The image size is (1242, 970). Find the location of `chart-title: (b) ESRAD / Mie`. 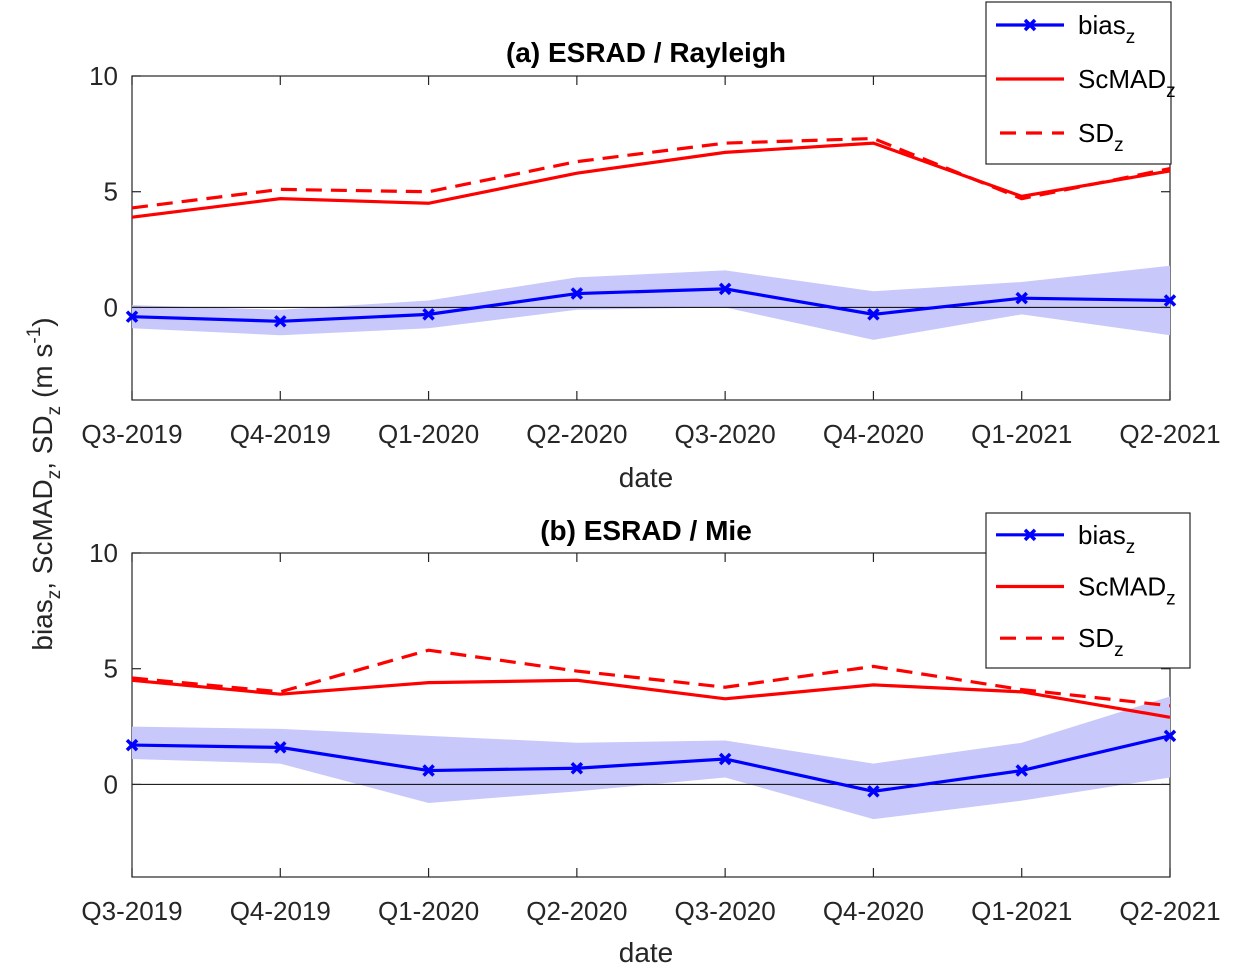

chart-title: (b) ESRAD / Mie is located at coordinates (646, 530).